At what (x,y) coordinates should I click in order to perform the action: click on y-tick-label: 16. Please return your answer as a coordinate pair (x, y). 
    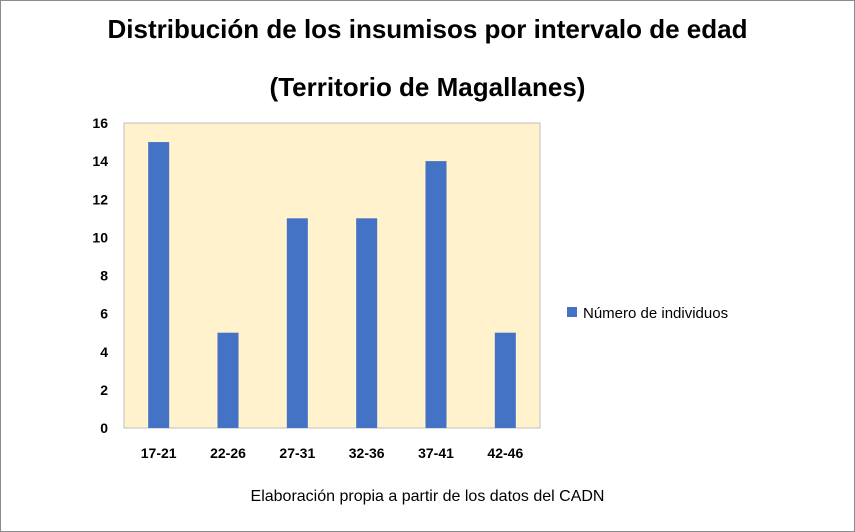
    Looking at the image, I should click on (100, 123).